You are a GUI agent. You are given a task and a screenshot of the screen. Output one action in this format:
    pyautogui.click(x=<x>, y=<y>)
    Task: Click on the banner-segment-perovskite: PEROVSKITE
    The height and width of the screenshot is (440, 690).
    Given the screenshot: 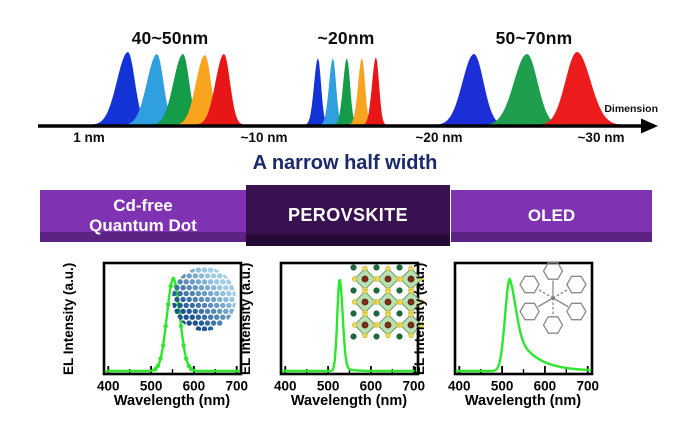 What is the action you would take?
    pyautogui.click(x=348, y=215)
    